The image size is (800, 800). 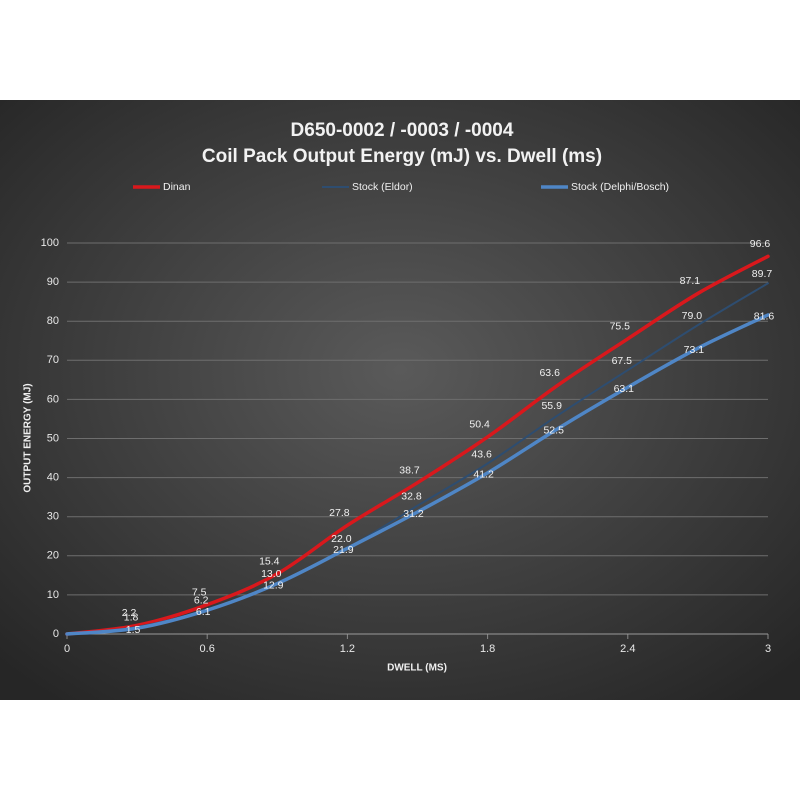 What do you see at coordinates (624, 389) in the screenshot?
I see `data-label: 63.1` at bounding box center [624, 389].